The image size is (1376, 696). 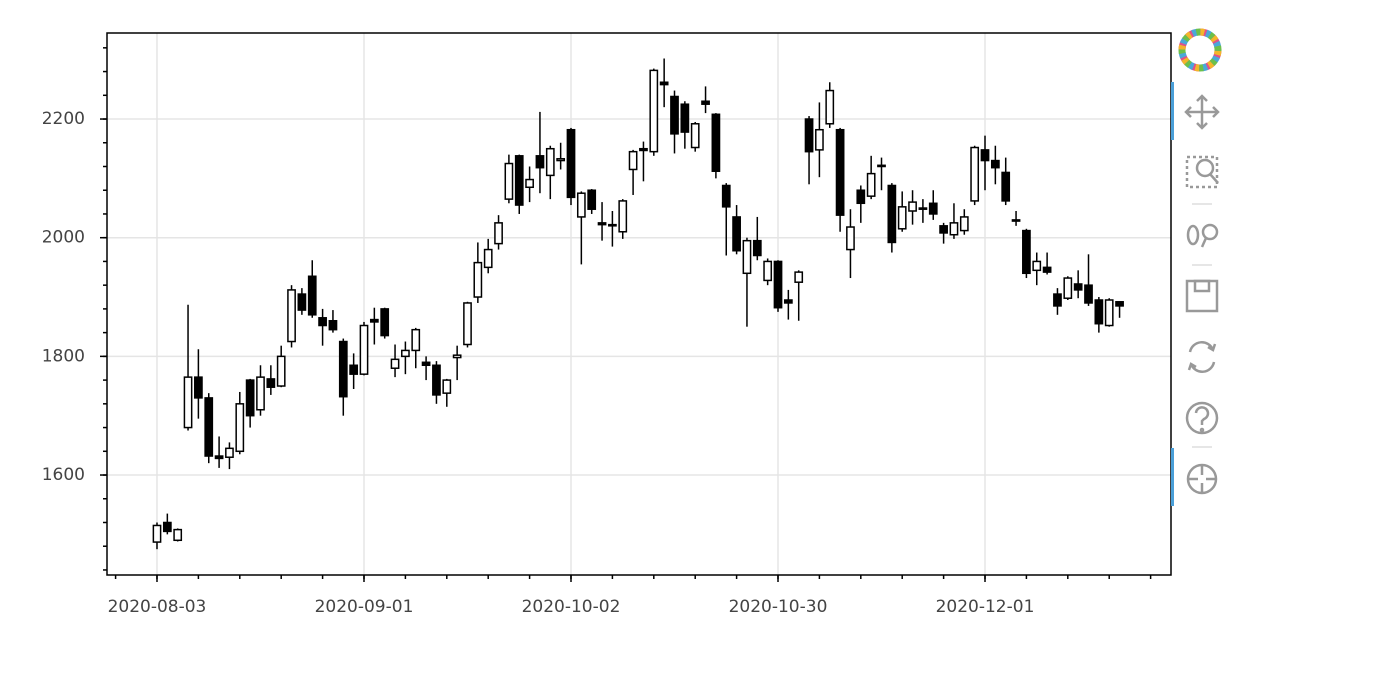 What do you see at coordinates (1202, 235) in the screenshot?
I see `wheel-zoom-tool` at bounding box center [1202, 235].